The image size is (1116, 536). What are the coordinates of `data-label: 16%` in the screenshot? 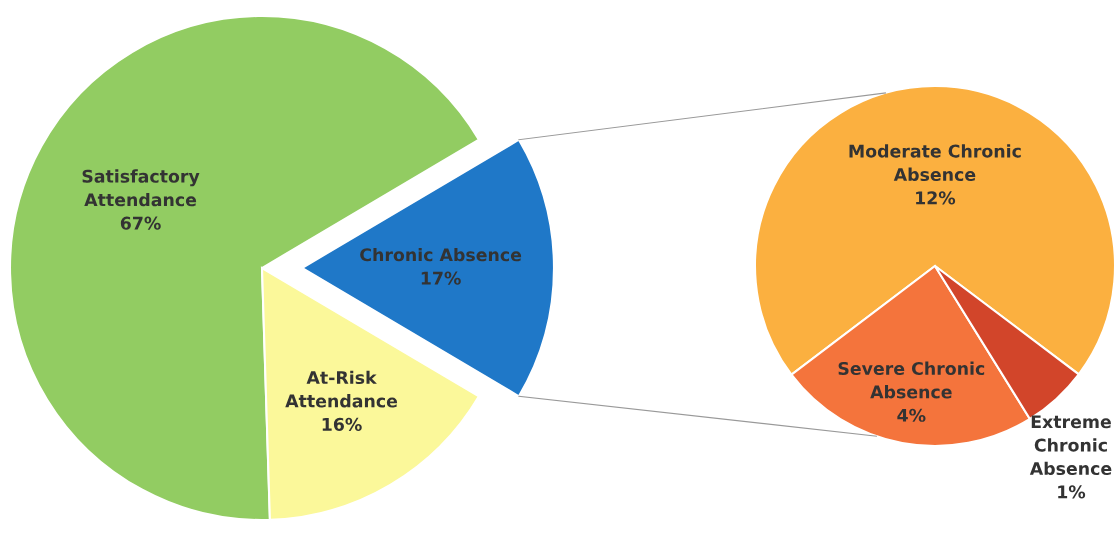 It's located at (342, 424).